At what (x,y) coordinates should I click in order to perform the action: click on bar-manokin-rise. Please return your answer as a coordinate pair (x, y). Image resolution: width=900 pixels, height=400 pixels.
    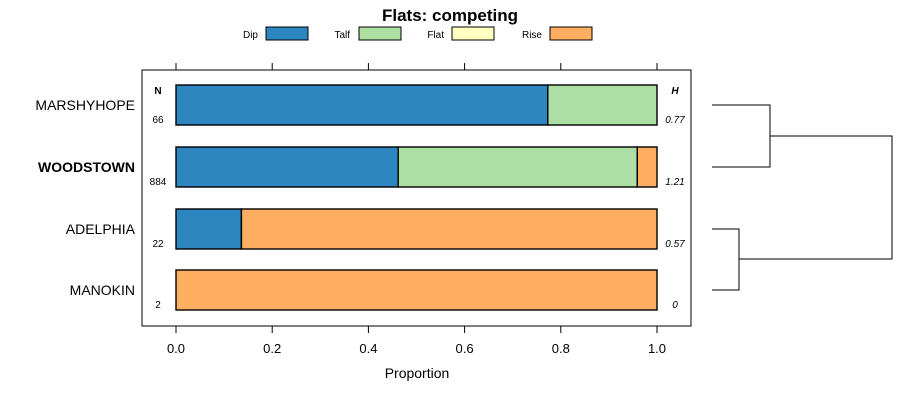
    Looking at the image, I should click on (416, 290).